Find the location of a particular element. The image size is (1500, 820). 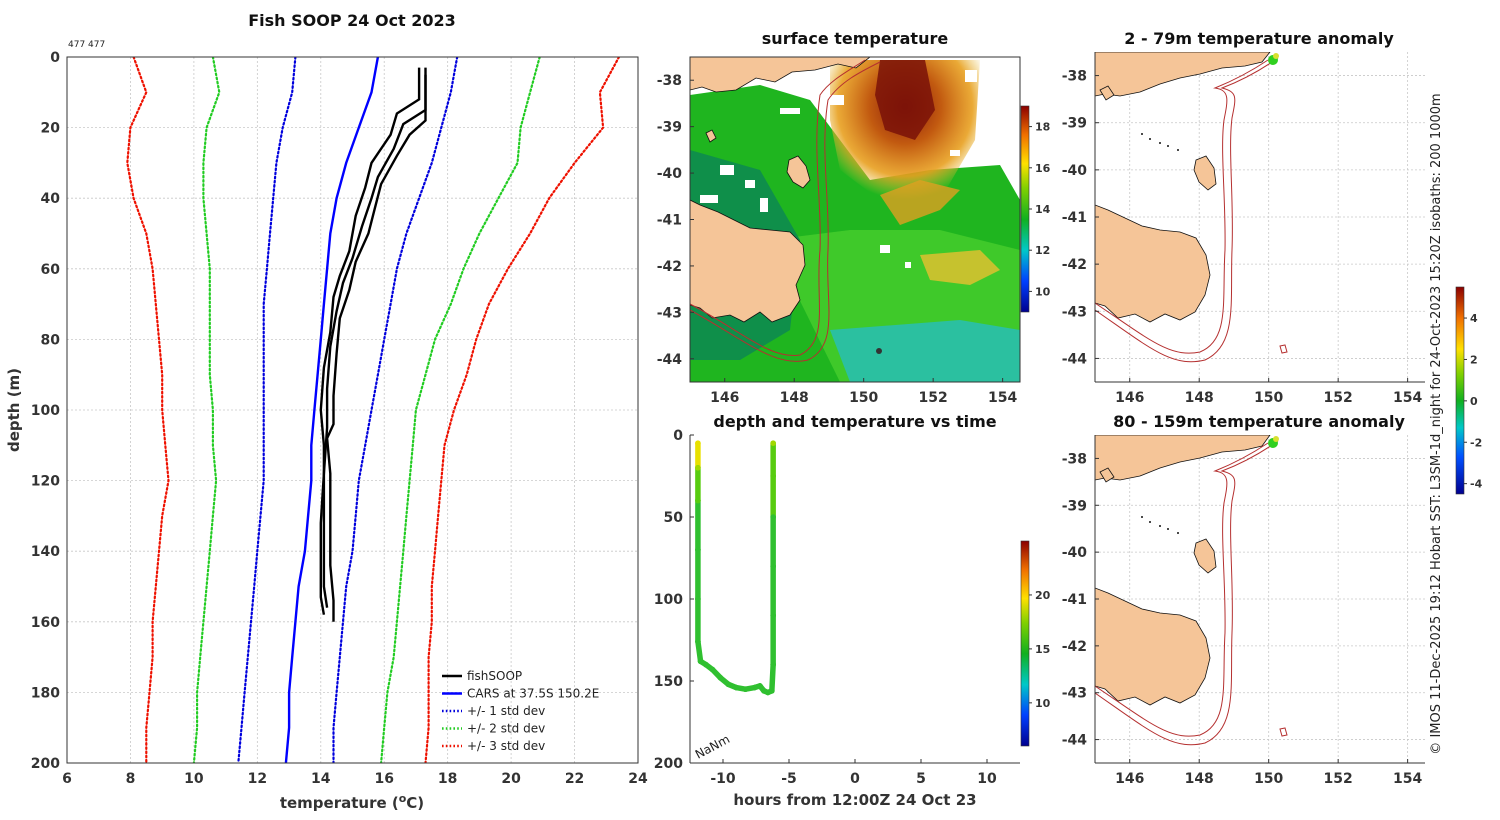

legend-entry: fishSOOP is located at coordinates (494, 676).